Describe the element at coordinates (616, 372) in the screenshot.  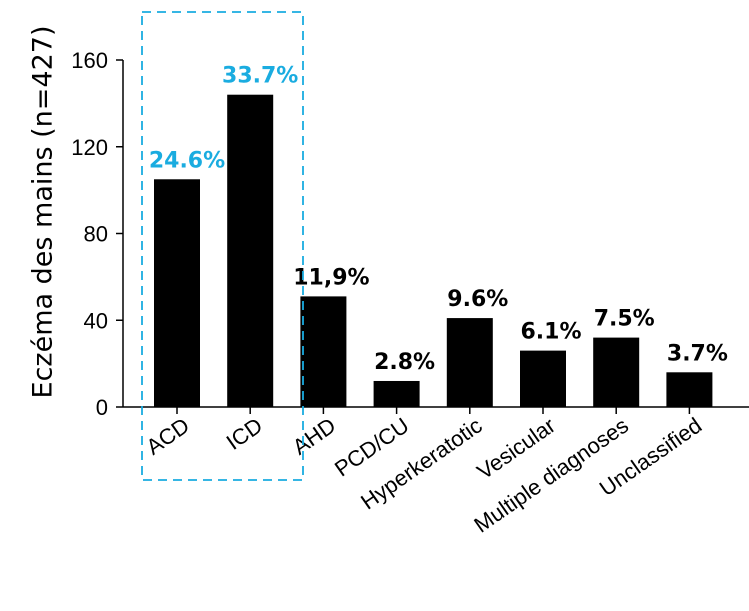
I see `bar-multiple-diagnoses` at that location.